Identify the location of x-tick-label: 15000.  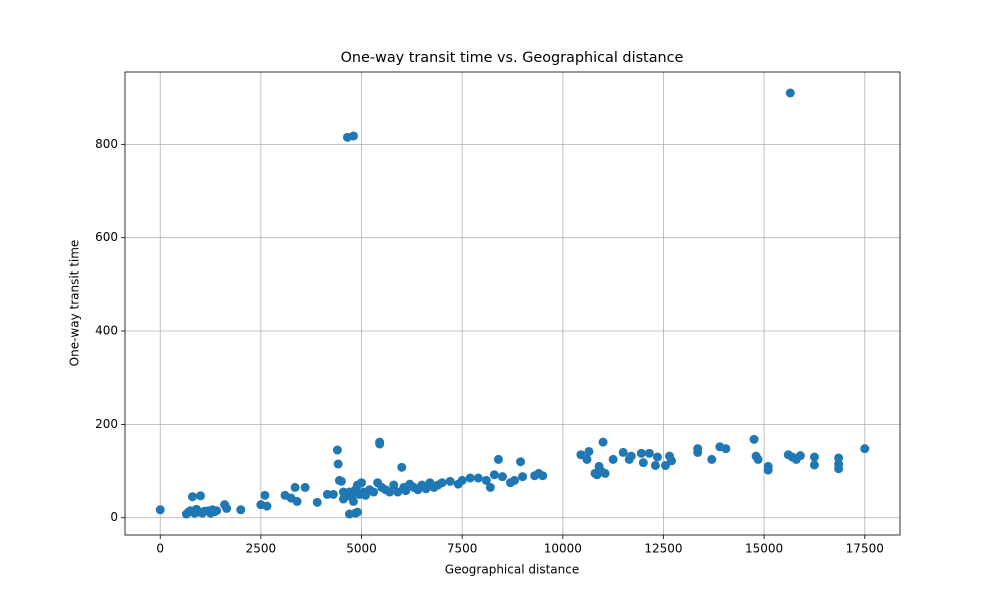
(764, 549).